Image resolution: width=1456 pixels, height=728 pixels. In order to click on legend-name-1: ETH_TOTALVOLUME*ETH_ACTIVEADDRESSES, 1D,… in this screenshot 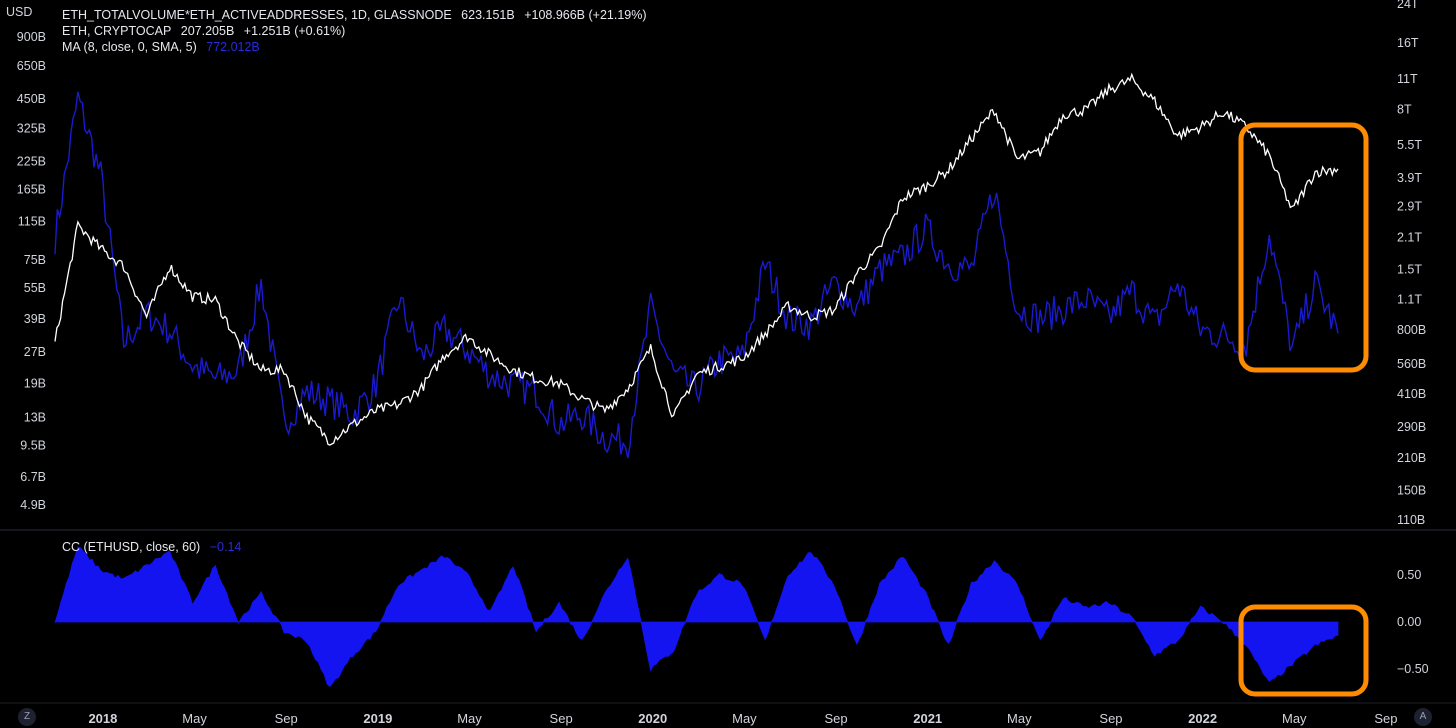, I will do `click(257, 15)`.